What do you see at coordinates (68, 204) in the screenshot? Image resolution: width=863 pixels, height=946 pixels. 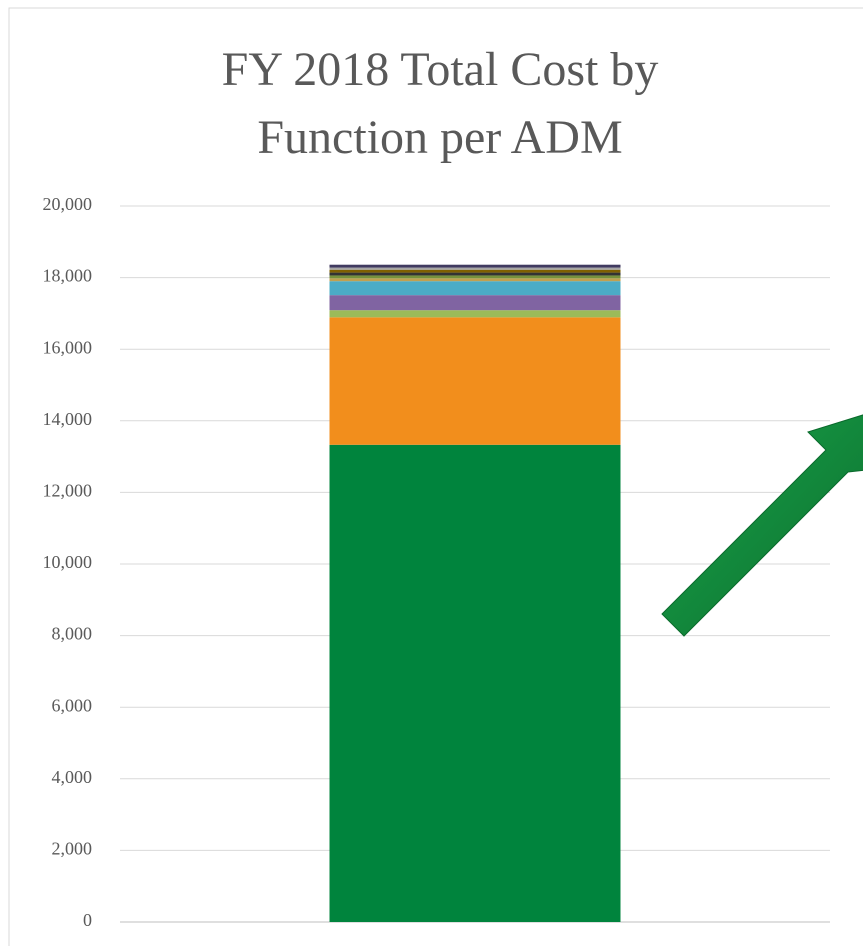 I see `y-tick-label: 20,000` at bounding box center [68, 204].